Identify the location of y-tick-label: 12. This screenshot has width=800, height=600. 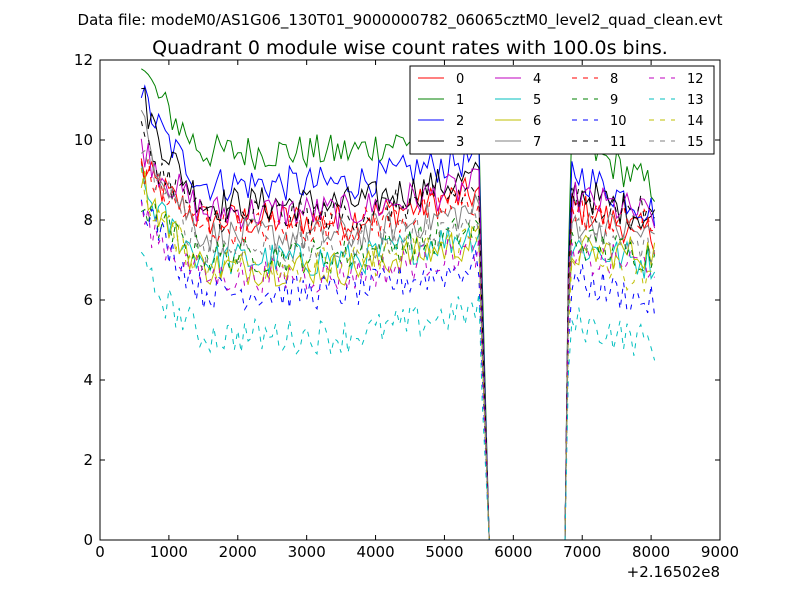
(83, 60).